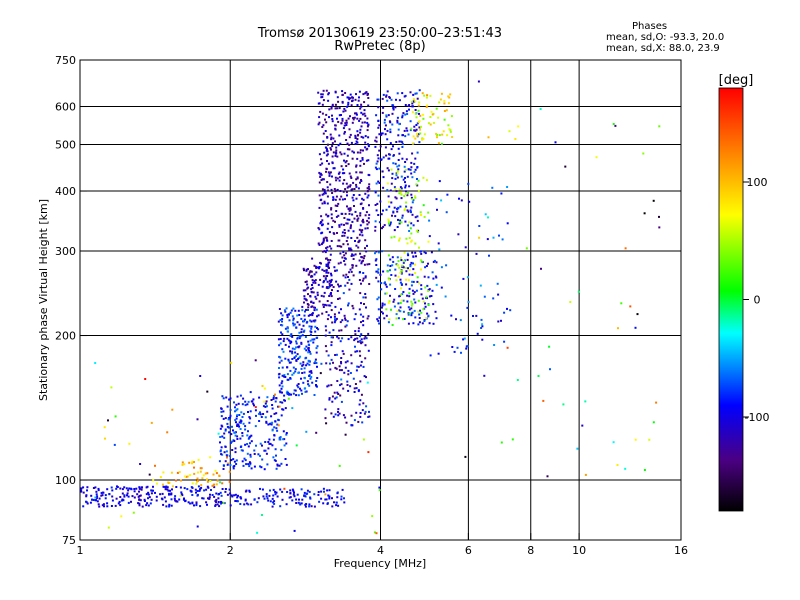 The height and width of the screenshot is (600, 800). I want to click on x-tick-label: 2, so click(230, 550).